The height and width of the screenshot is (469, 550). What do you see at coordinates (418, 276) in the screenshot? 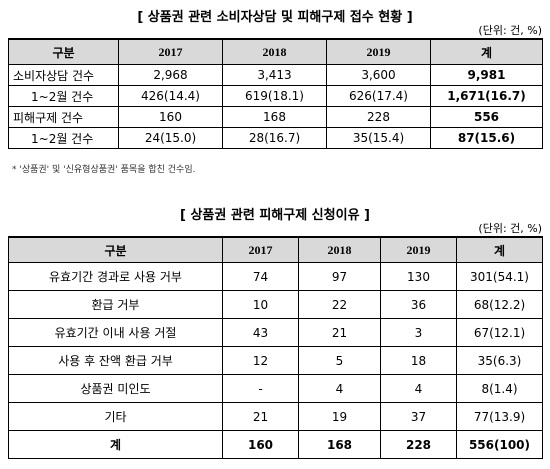
I see `cell: 130` at bounding box center [418, 276].